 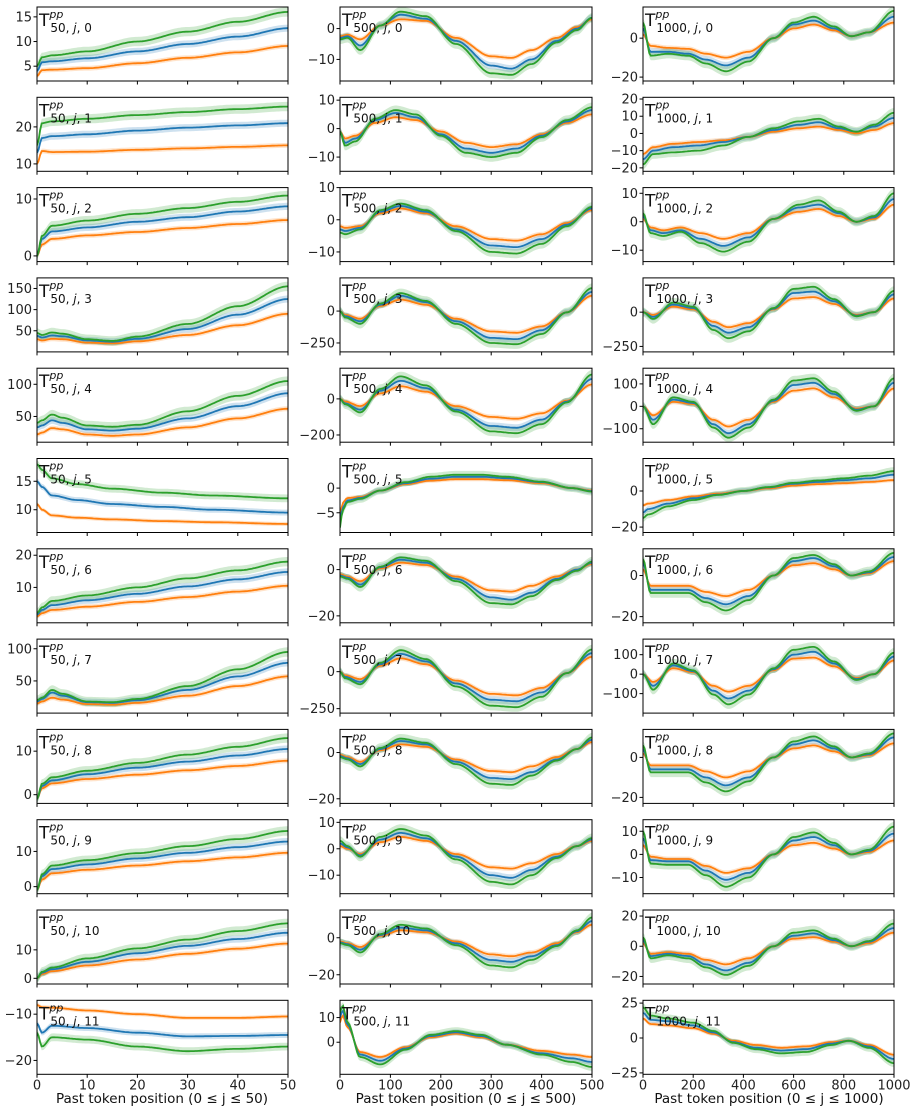 I want to click on x-tick-label: 50, so click(x=288, y=1085).